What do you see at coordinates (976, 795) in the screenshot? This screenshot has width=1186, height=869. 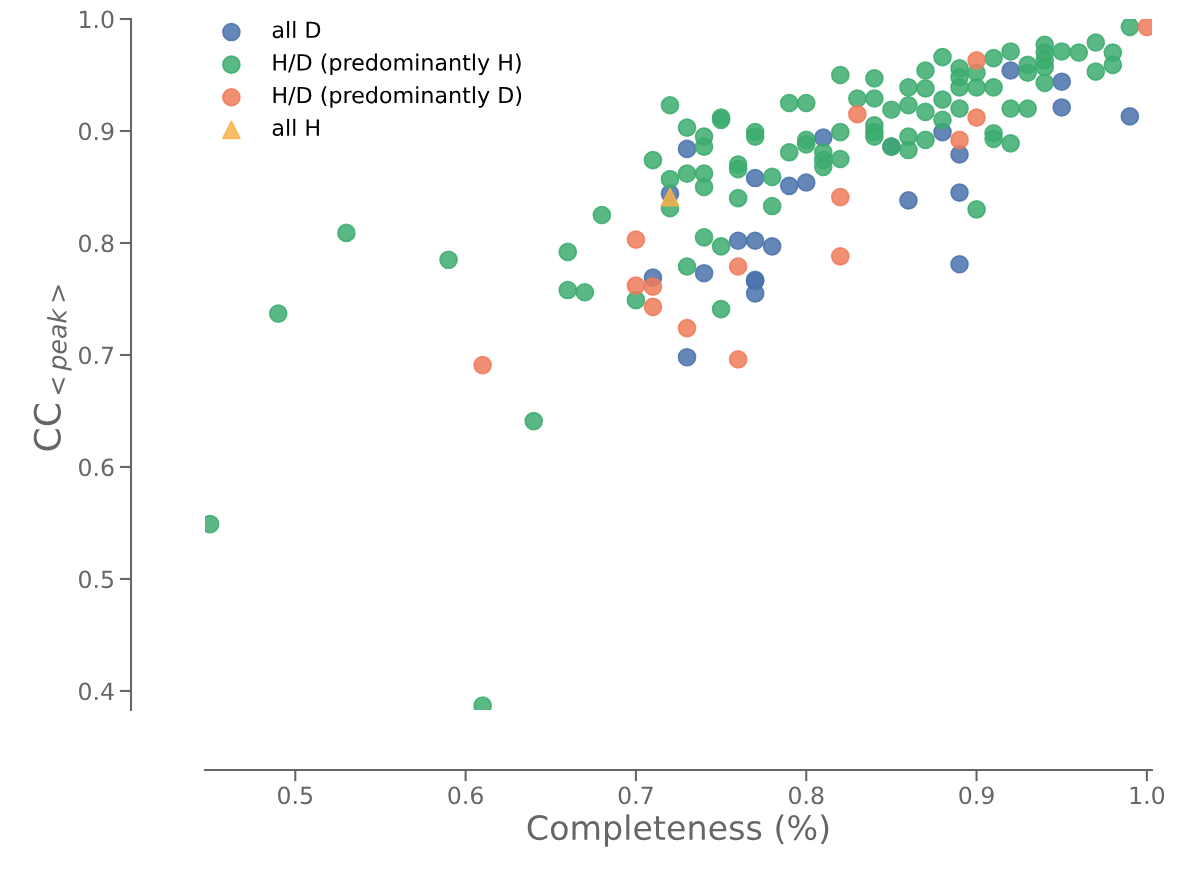 I see `x-tick-label: 0.9` at bounding box center [976, 795].